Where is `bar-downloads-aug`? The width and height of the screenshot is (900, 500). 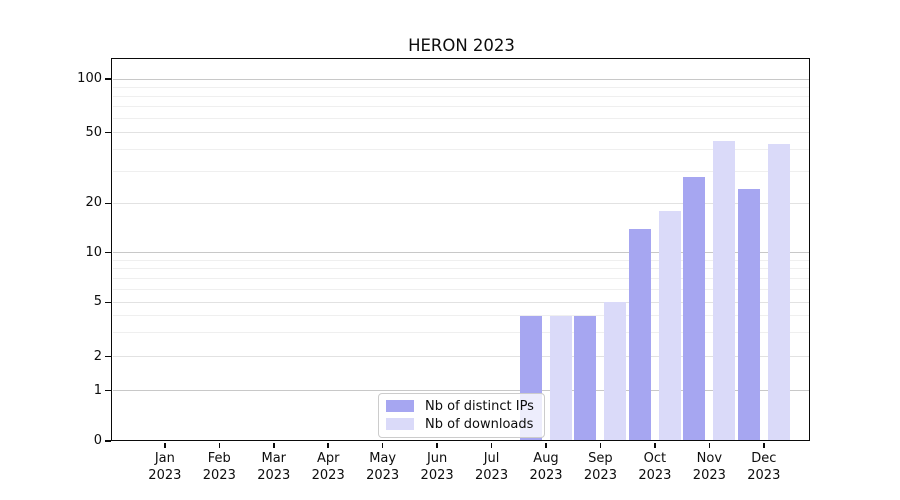 bar-downloads-aug is located at coordinates (561, 378).